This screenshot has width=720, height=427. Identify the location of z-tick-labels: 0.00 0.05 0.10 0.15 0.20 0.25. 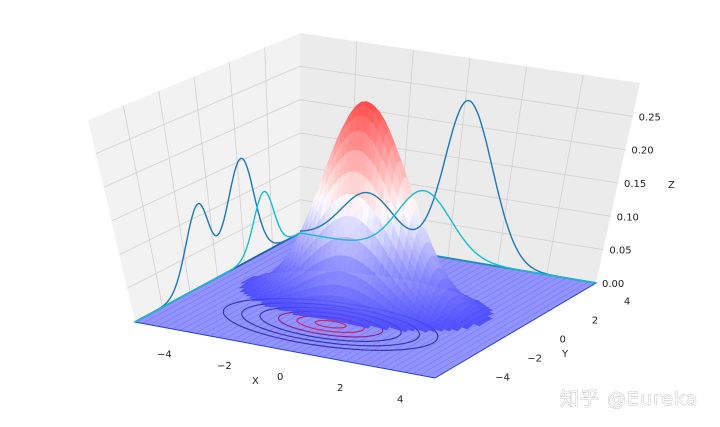
(631, 201).